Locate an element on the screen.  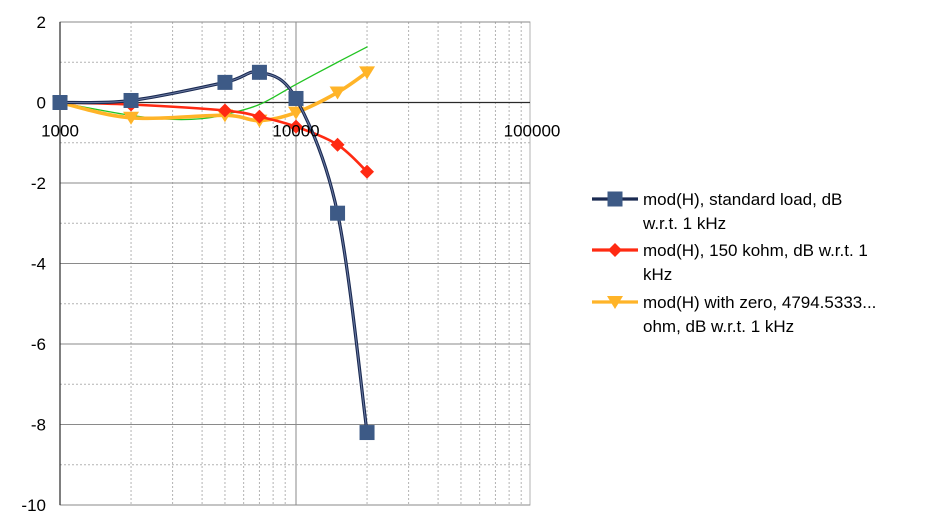
x-tick-label: 100000 is located at coordinates (532, 131).